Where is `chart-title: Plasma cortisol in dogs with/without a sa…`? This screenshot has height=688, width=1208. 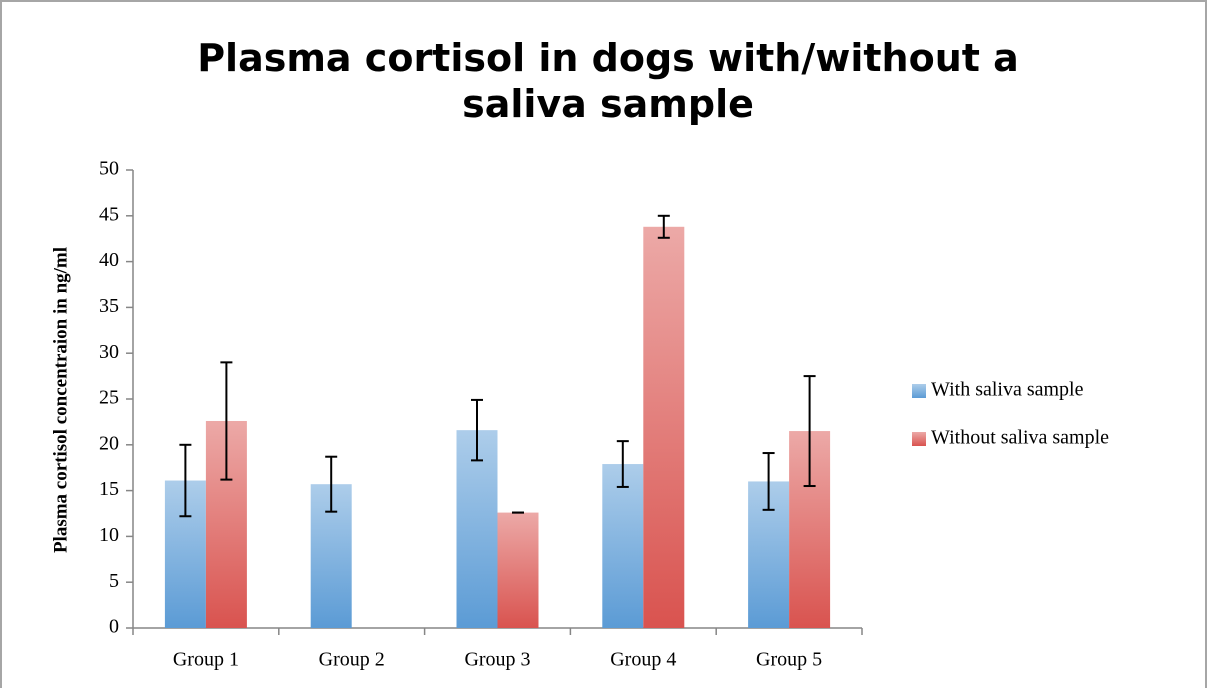
chart-title: Plasma cortisol in dogs with/without a sa… is located at coordinates (608, 81).